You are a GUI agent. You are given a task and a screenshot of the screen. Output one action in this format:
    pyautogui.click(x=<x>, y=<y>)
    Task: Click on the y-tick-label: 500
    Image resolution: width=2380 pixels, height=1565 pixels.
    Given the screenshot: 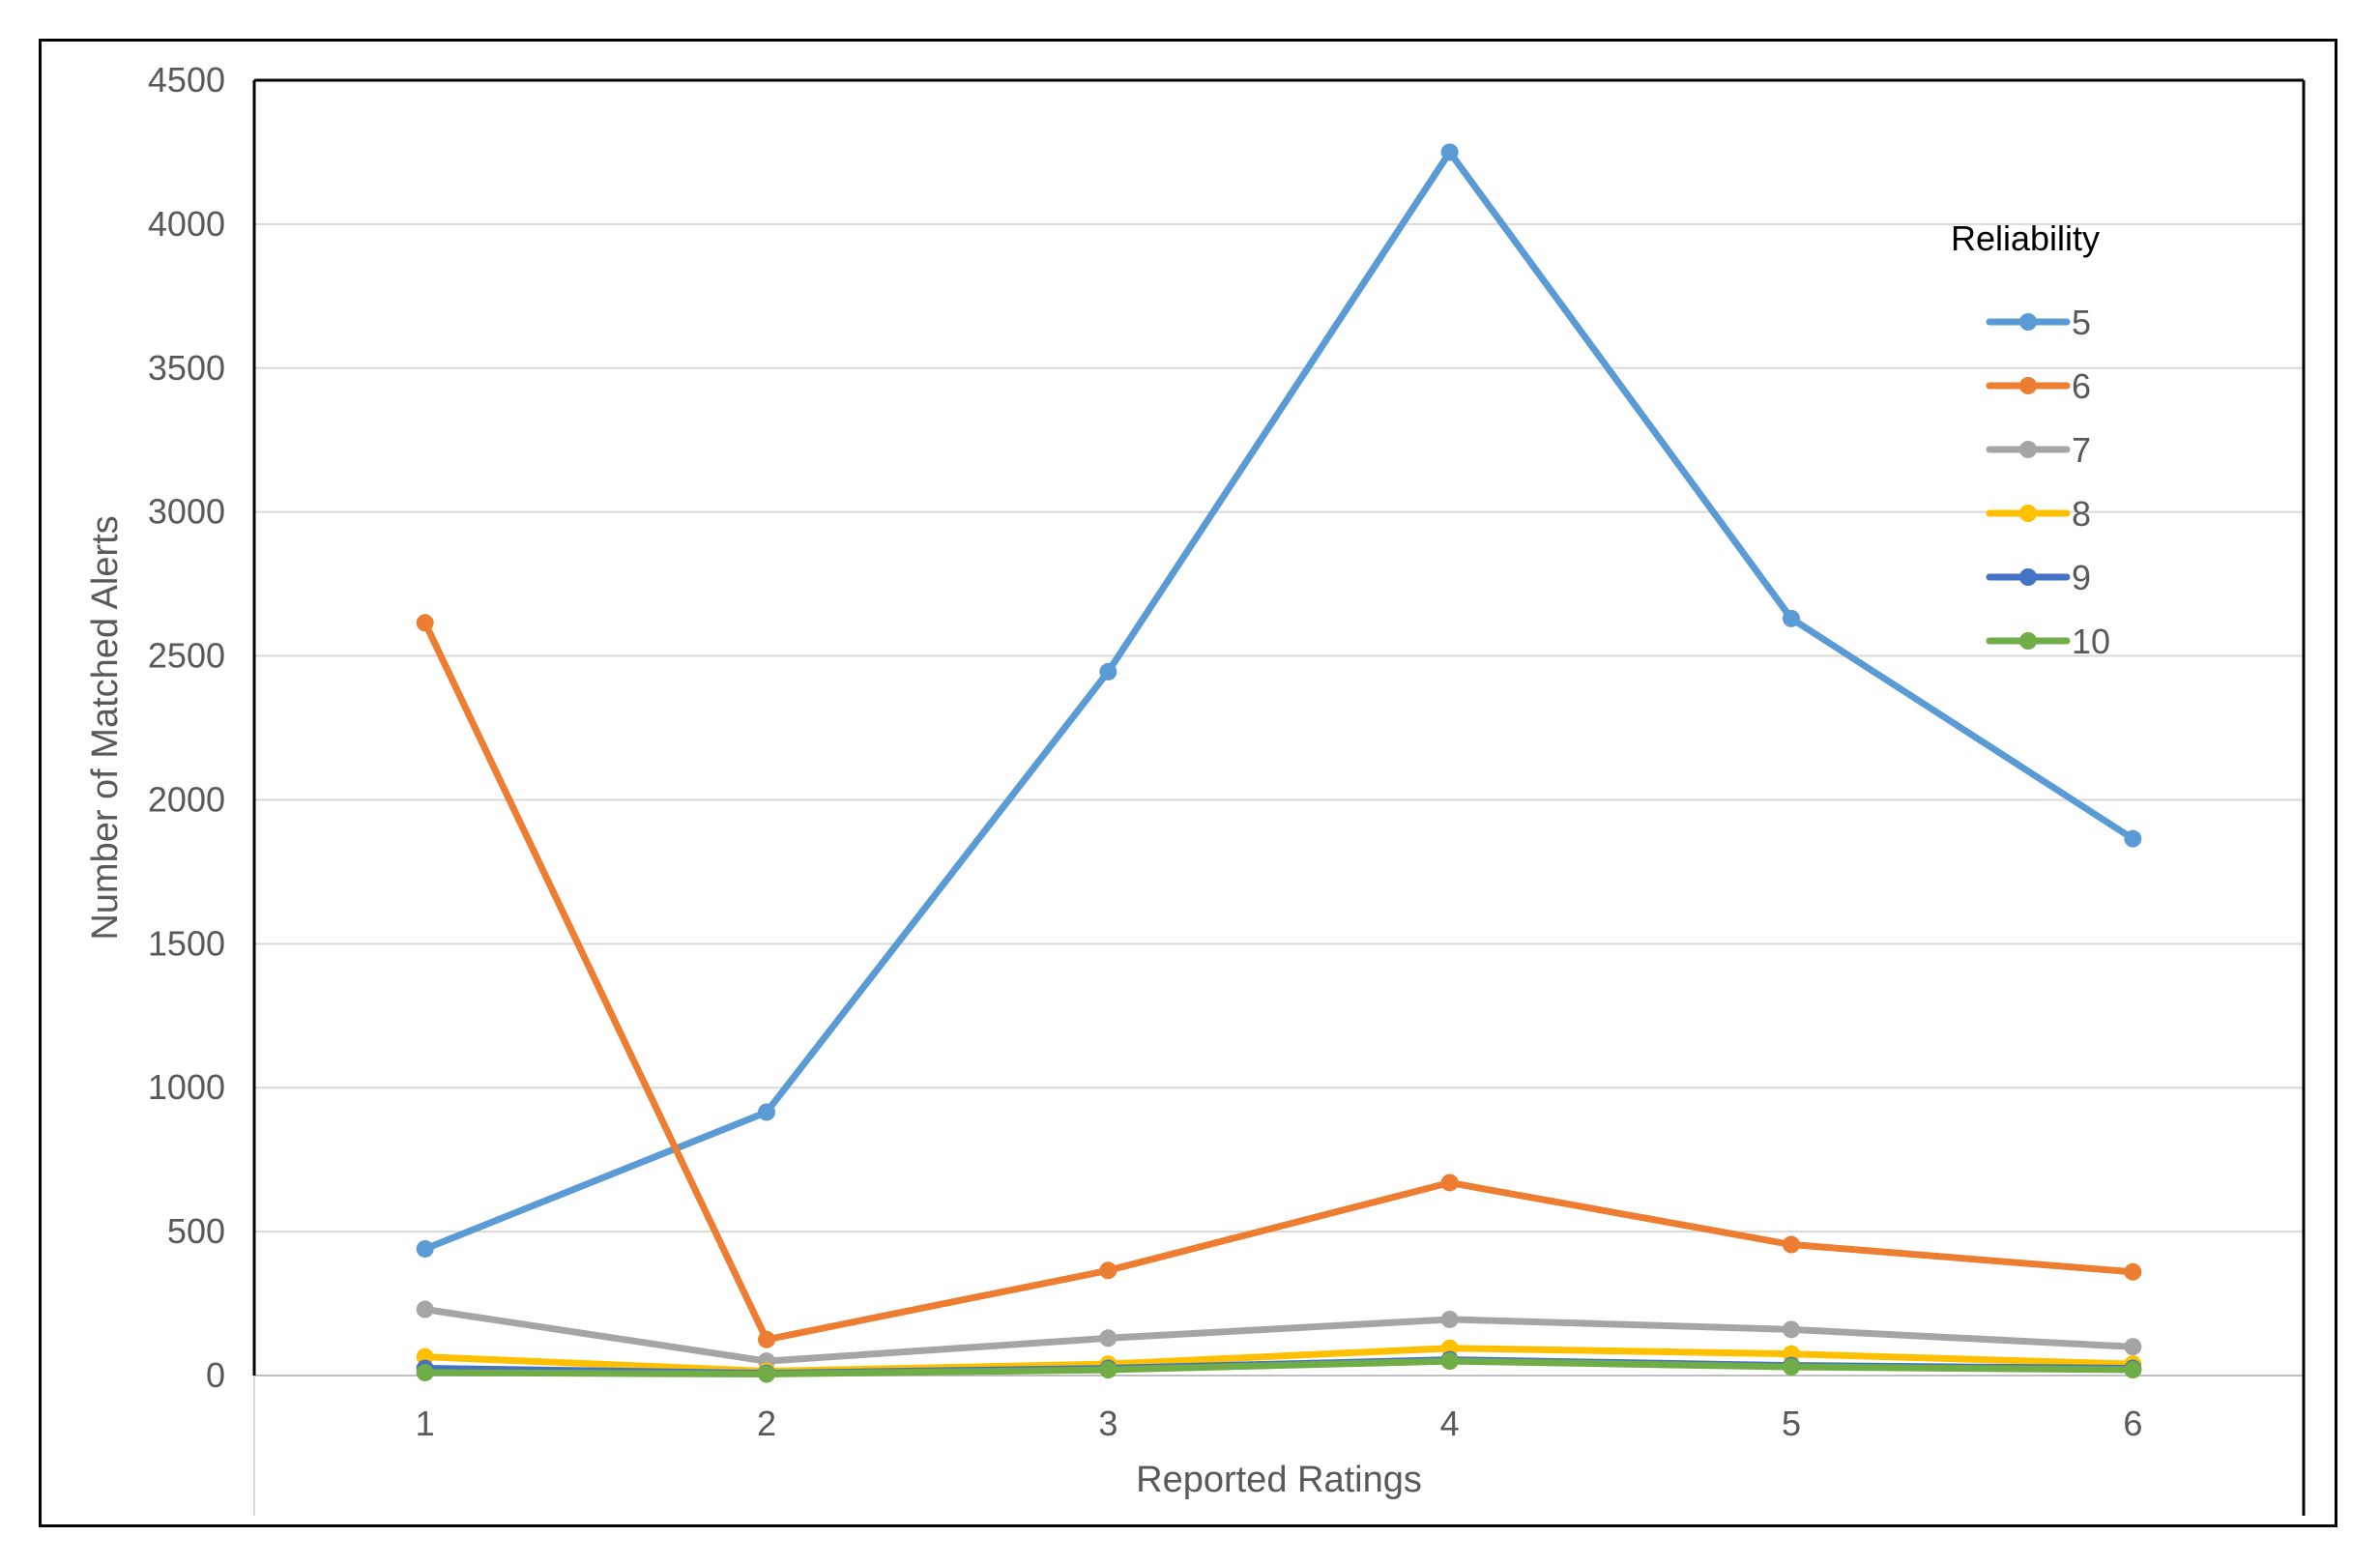 What is the action you would take?
    pyautogui.click(x=196, y=1231)
    